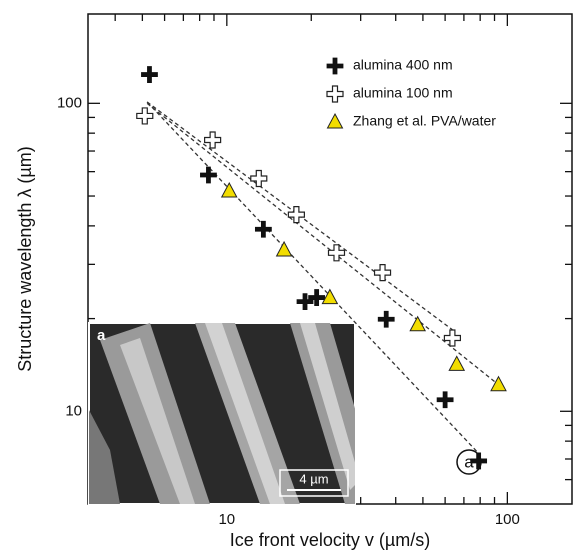 The height and width of the screenshot is (556, 574). Describe the element at coordinates (403, 93) in the screenshot. I see `legend-label: alumina 100 nm` at that location.